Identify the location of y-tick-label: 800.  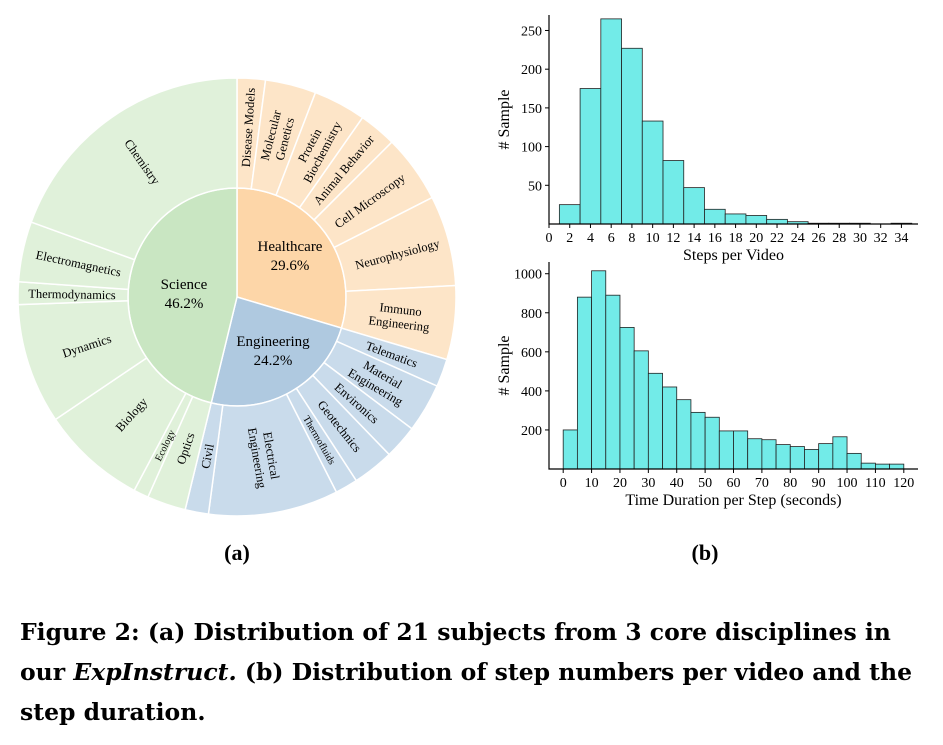
(531, 314).